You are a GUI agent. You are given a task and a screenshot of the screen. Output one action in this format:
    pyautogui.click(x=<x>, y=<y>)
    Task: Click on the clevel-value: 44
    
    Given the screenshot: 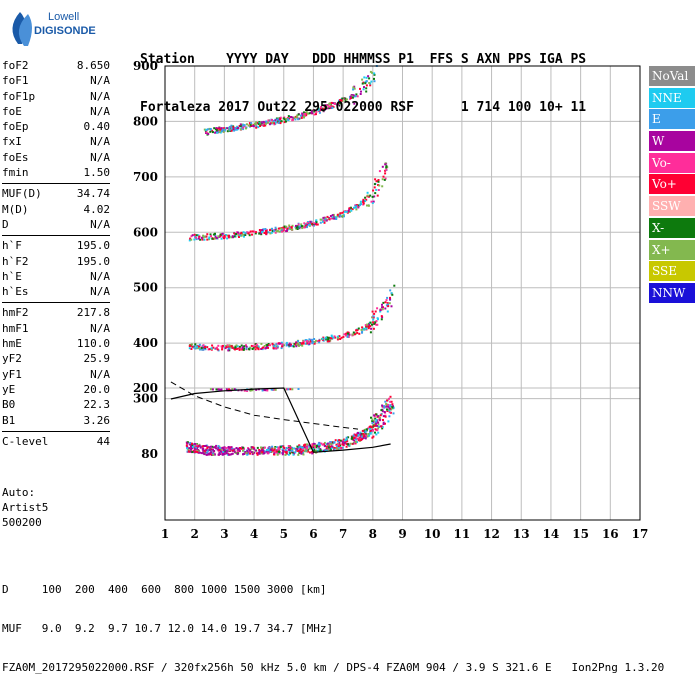 What is the action you would take?
    pyautogui.click(x=103, y=441)
    